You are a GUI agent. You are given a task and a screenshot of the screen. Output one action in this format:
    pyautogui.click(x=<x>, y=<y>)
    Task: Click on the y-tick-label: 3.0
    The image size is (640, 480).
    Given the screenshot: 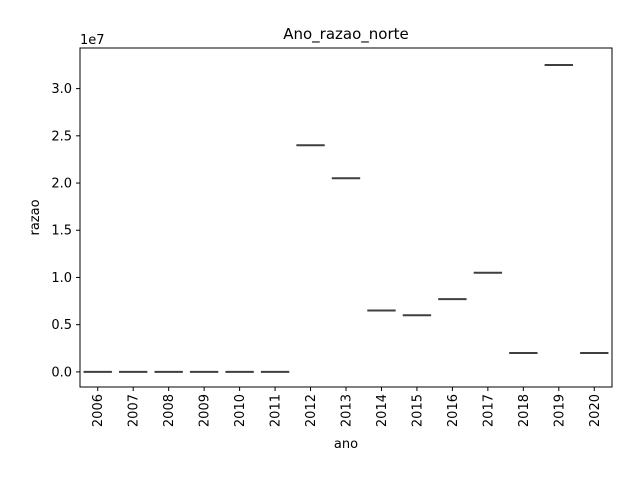 What is the action you would take?
    pyautogui.click(x=61, y=89)
    